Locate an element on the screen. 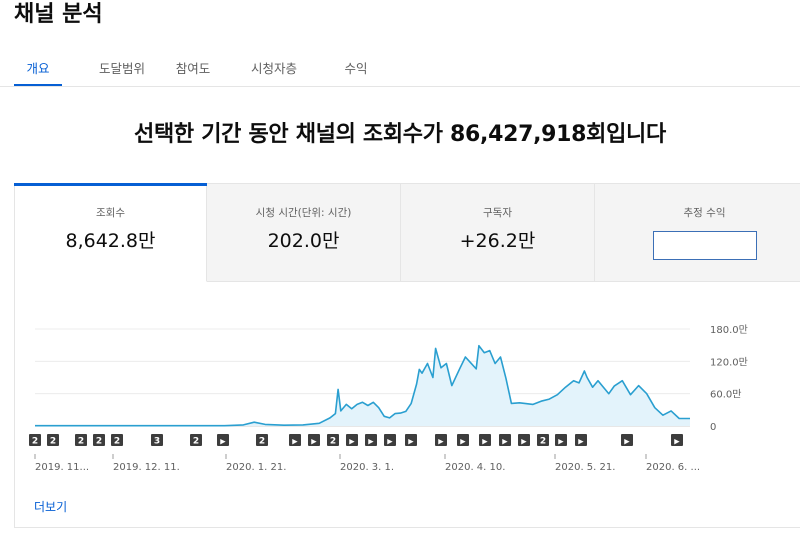 This screenshot has width=800, height=533. metric-estimated-revenue: 추정 수익 is located at coordinates (697, 233).